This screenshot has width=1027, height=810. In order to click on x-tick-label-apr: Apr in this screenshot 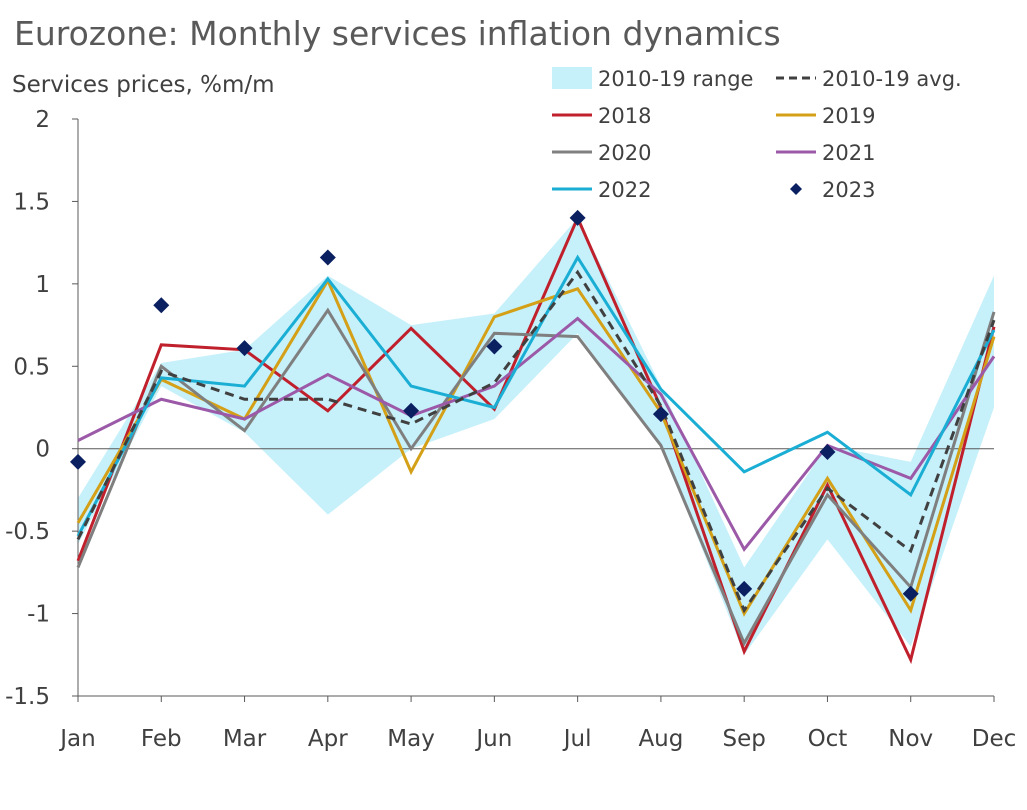, I will do `click(328, 739)`.